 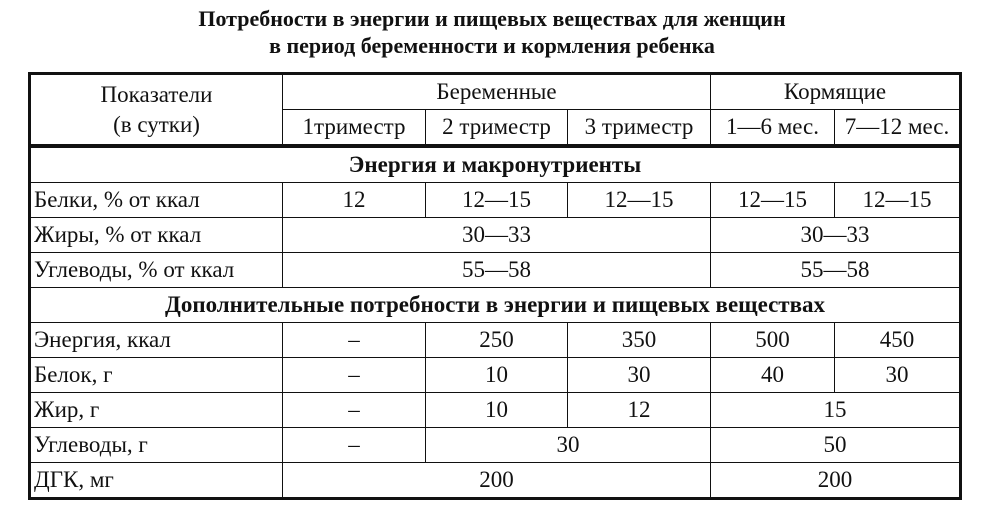 I want to click on indicator-header-line-2: (в сутки), so click(x=156, y=124).